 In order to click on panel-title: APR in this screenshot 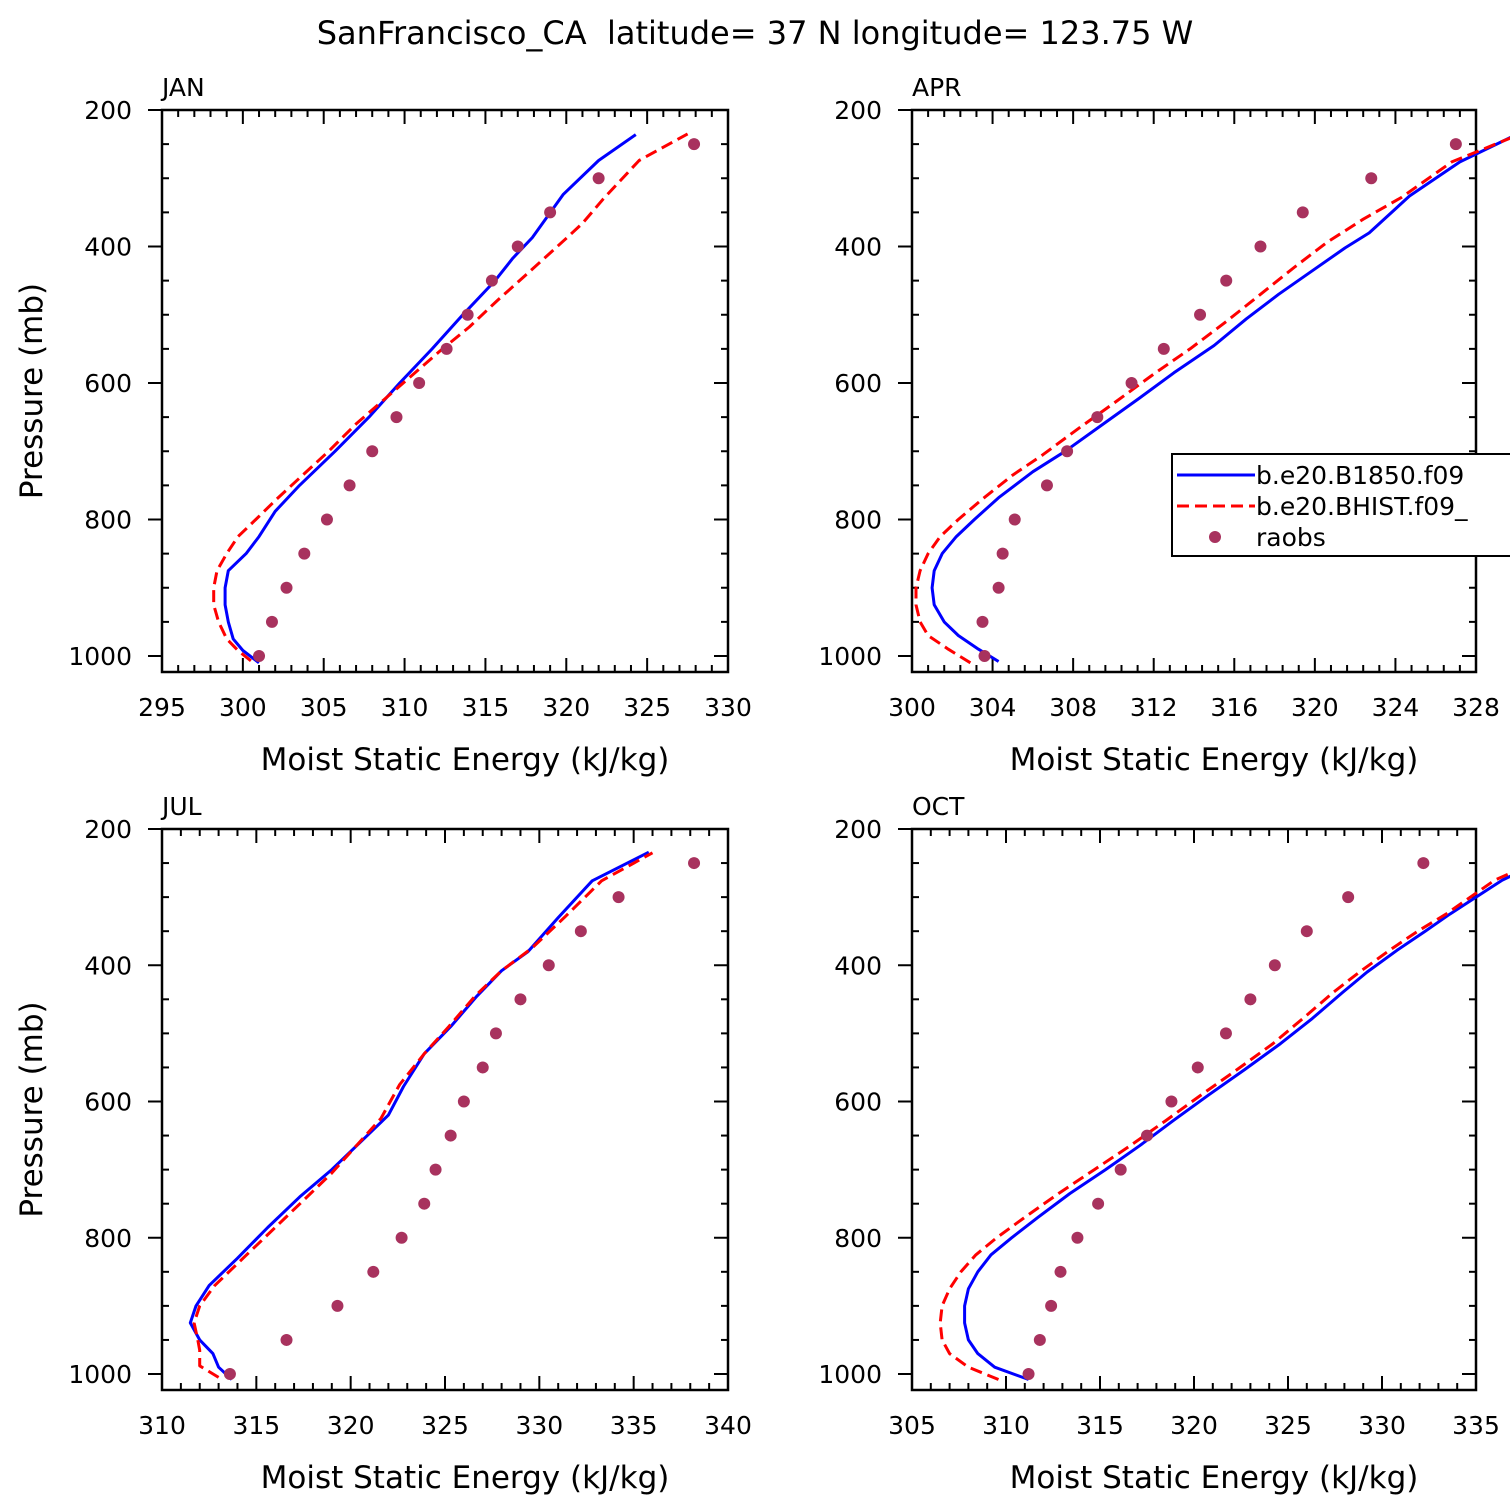, I will do `click(937, 87)`.